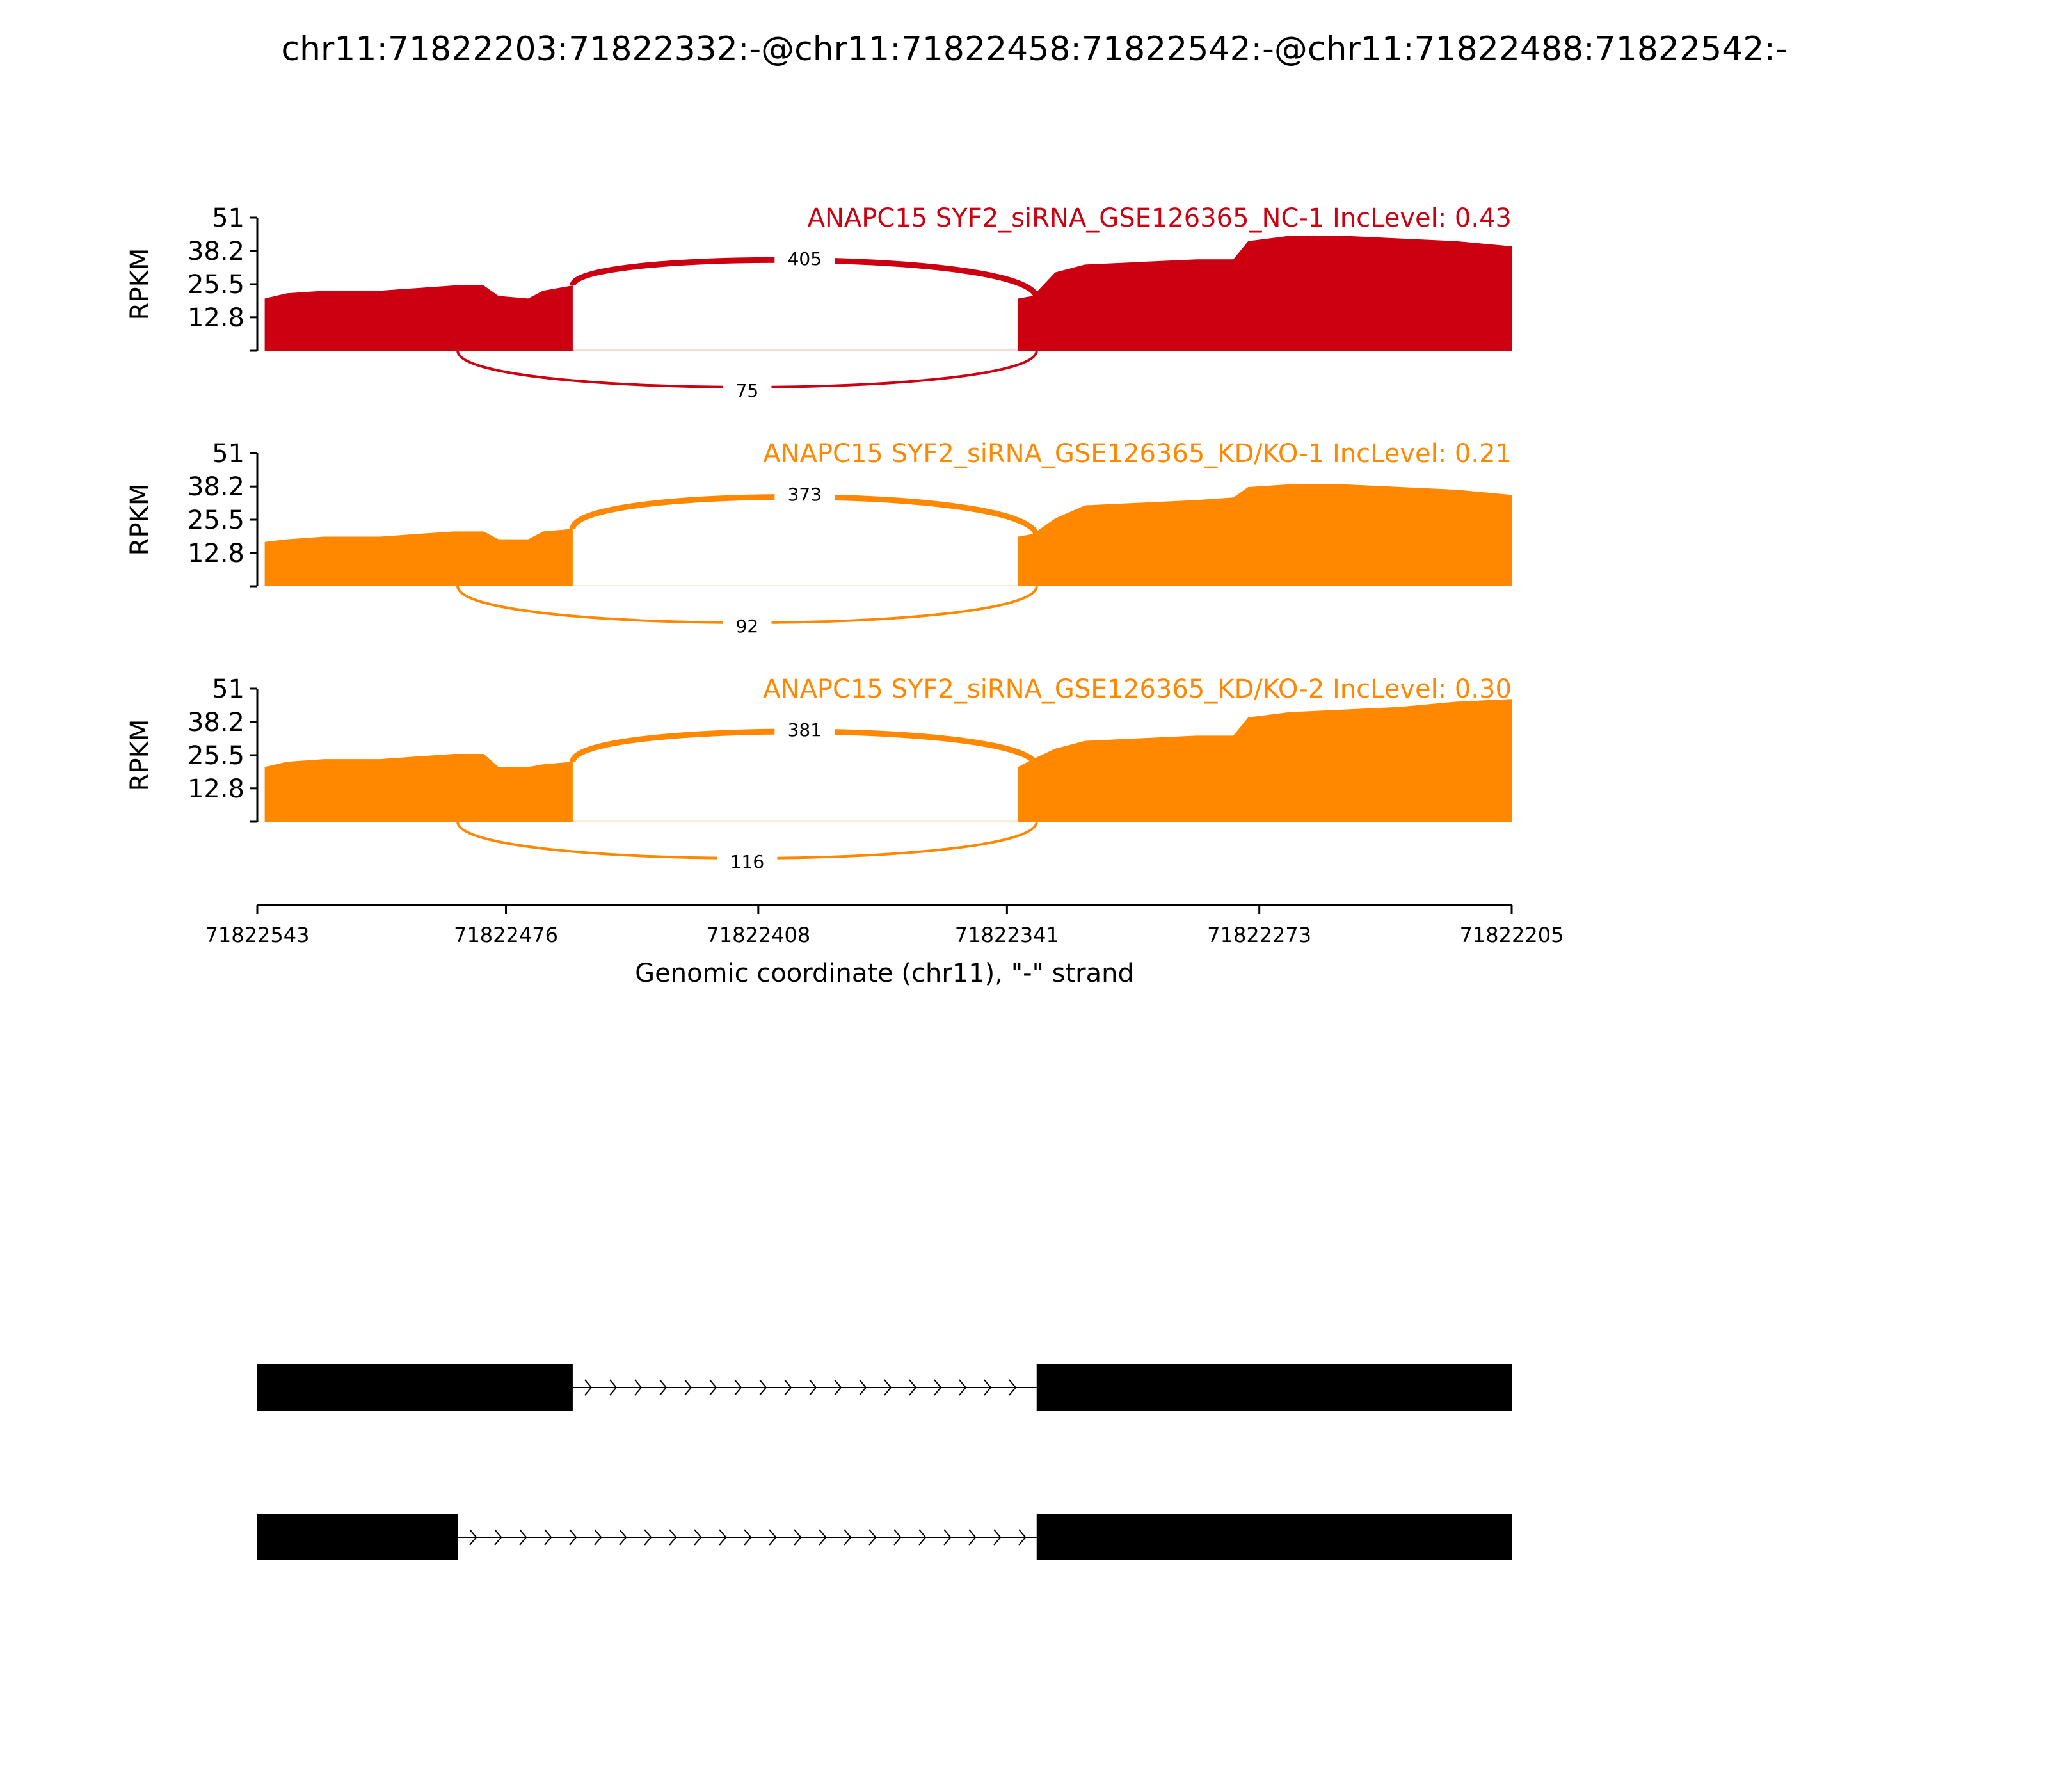  What do you see at coordinates (506, 935) in the screenshot?
I see `x-tick-label: 71822476` at bounding box center [506, 935].